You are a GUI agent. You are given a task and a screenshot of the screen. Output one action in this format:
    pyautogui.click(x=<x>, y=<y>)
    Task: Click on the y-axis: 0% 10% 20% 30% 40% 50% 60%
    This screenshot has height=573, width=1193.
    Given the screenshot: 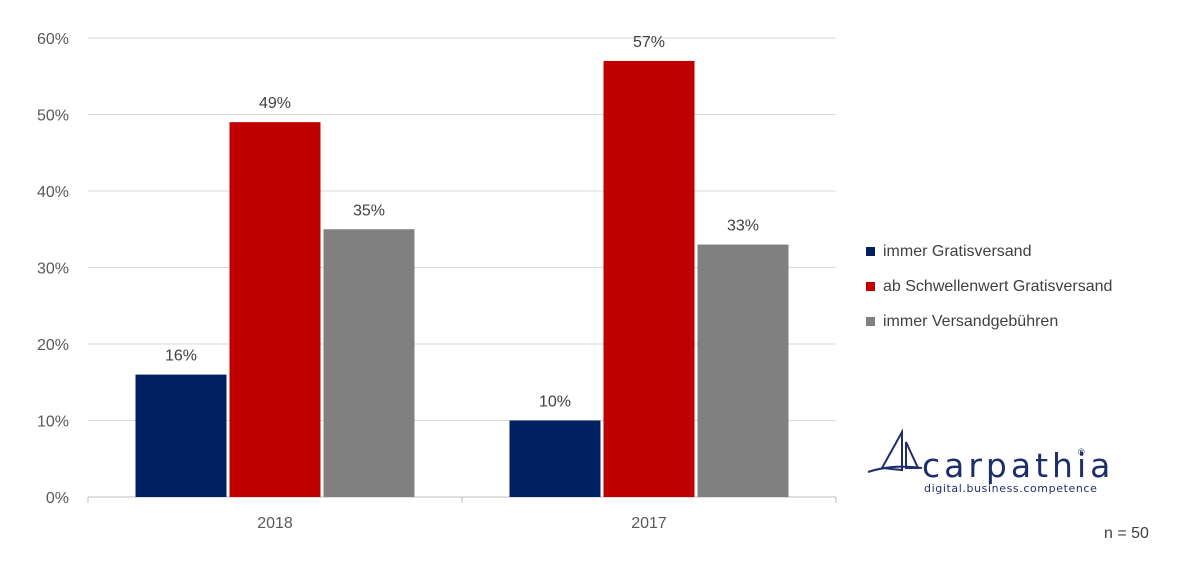 What is the action you would take?
    pyautogui.click(x=53, y=269)
    